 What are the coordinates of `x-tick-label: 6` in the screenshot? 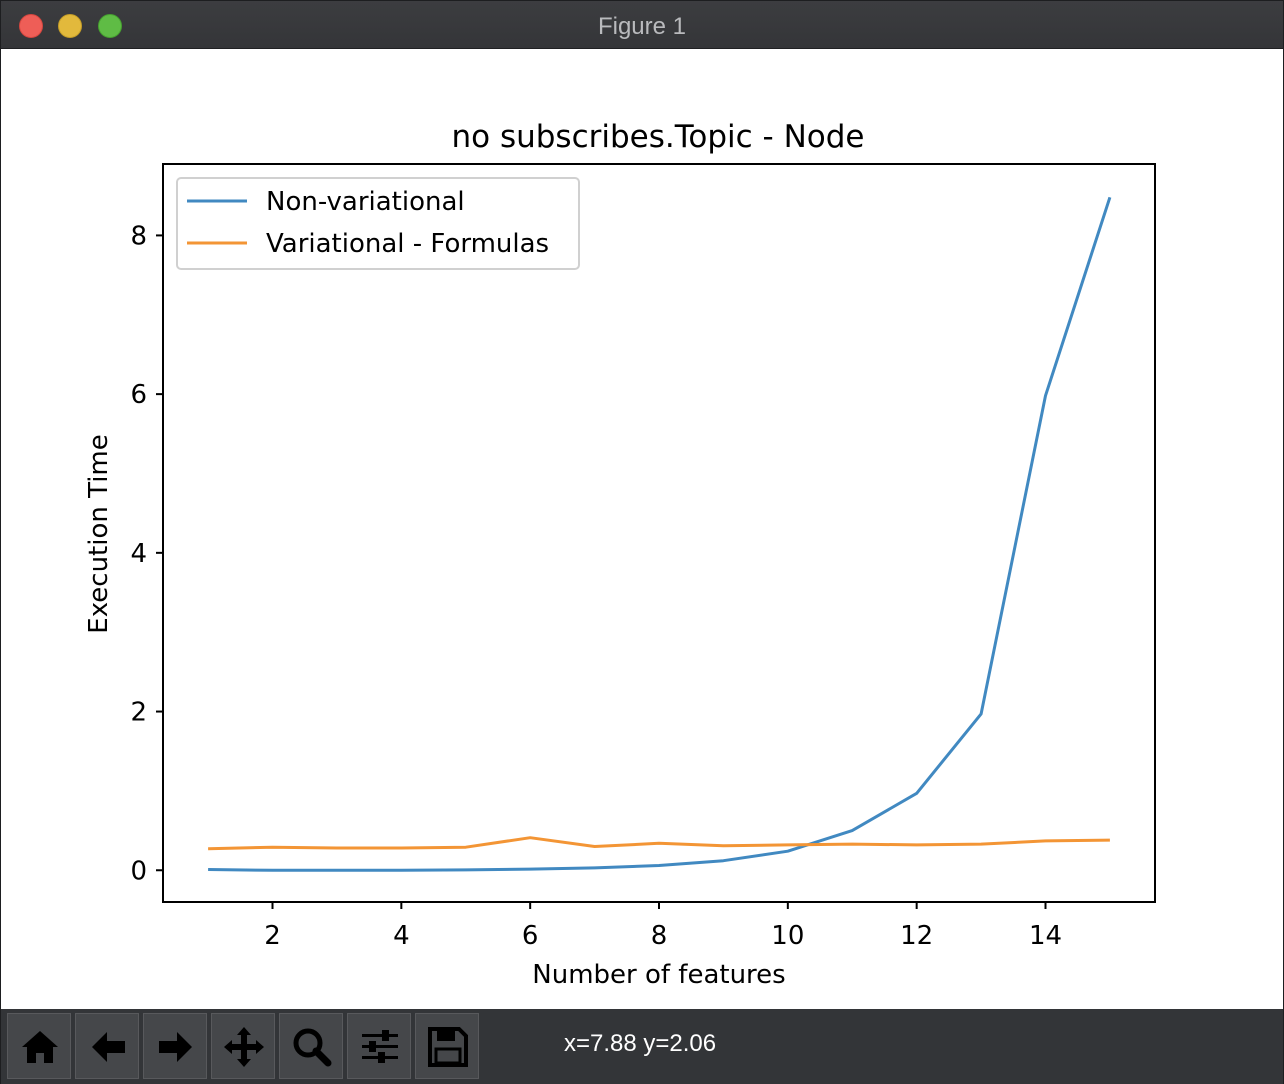 It's located at (530, 936).